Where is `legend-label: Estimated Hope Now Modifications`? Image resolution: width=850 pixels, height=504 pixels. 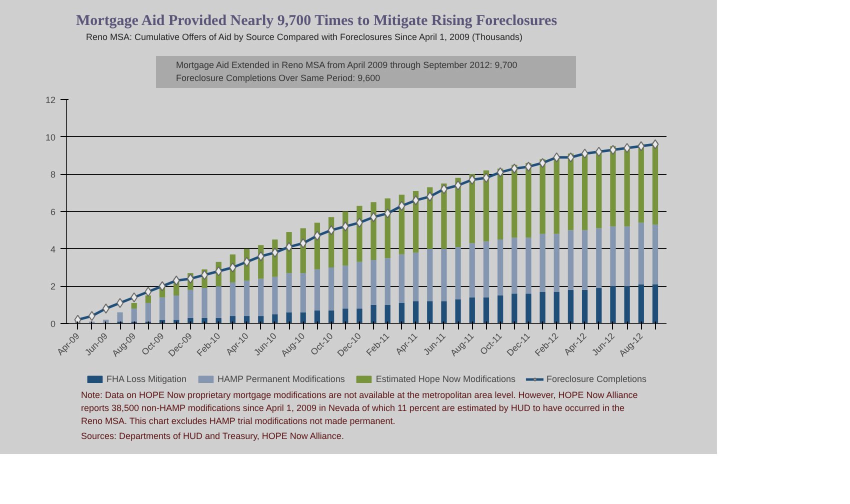 legend-label: Estimated Hope Now Modifications is located at coordinates (446, 379).